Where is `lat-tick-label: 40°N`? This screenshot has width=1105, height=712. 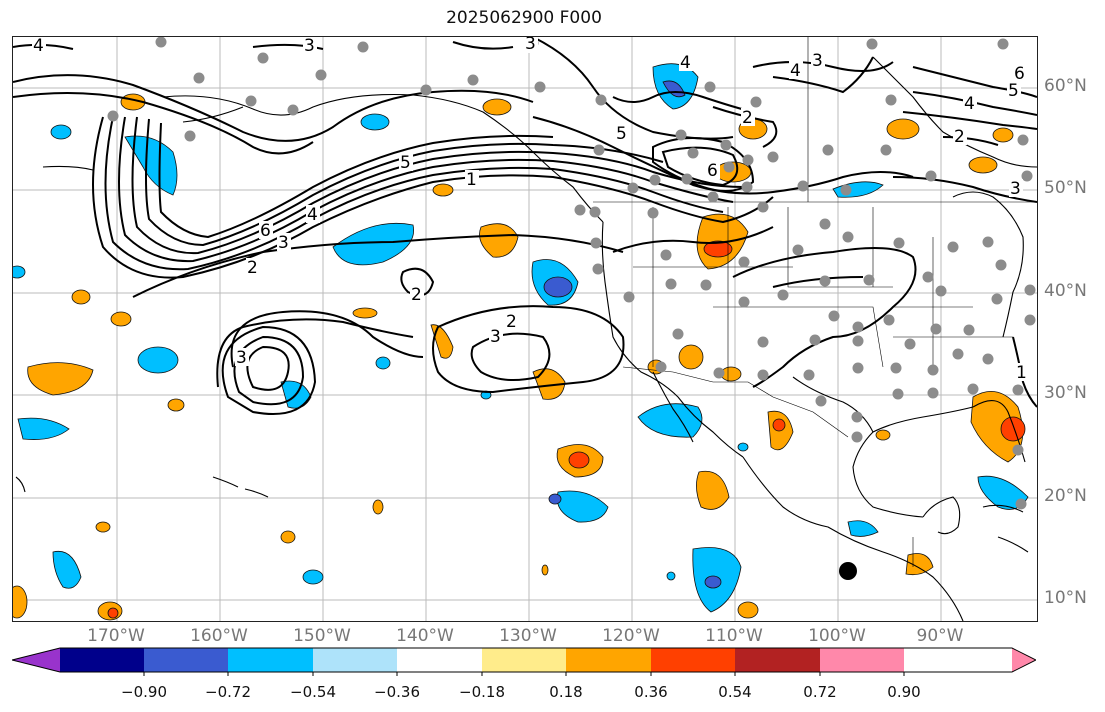 lat-tick-label: 40°N is located at coordinates (1065, 291).